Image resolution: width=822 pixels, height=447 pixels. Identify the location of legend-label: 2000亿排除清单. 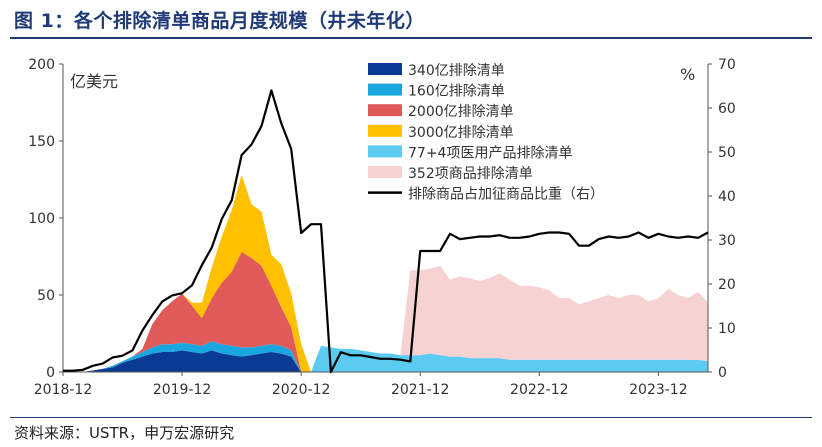
(461, 112).